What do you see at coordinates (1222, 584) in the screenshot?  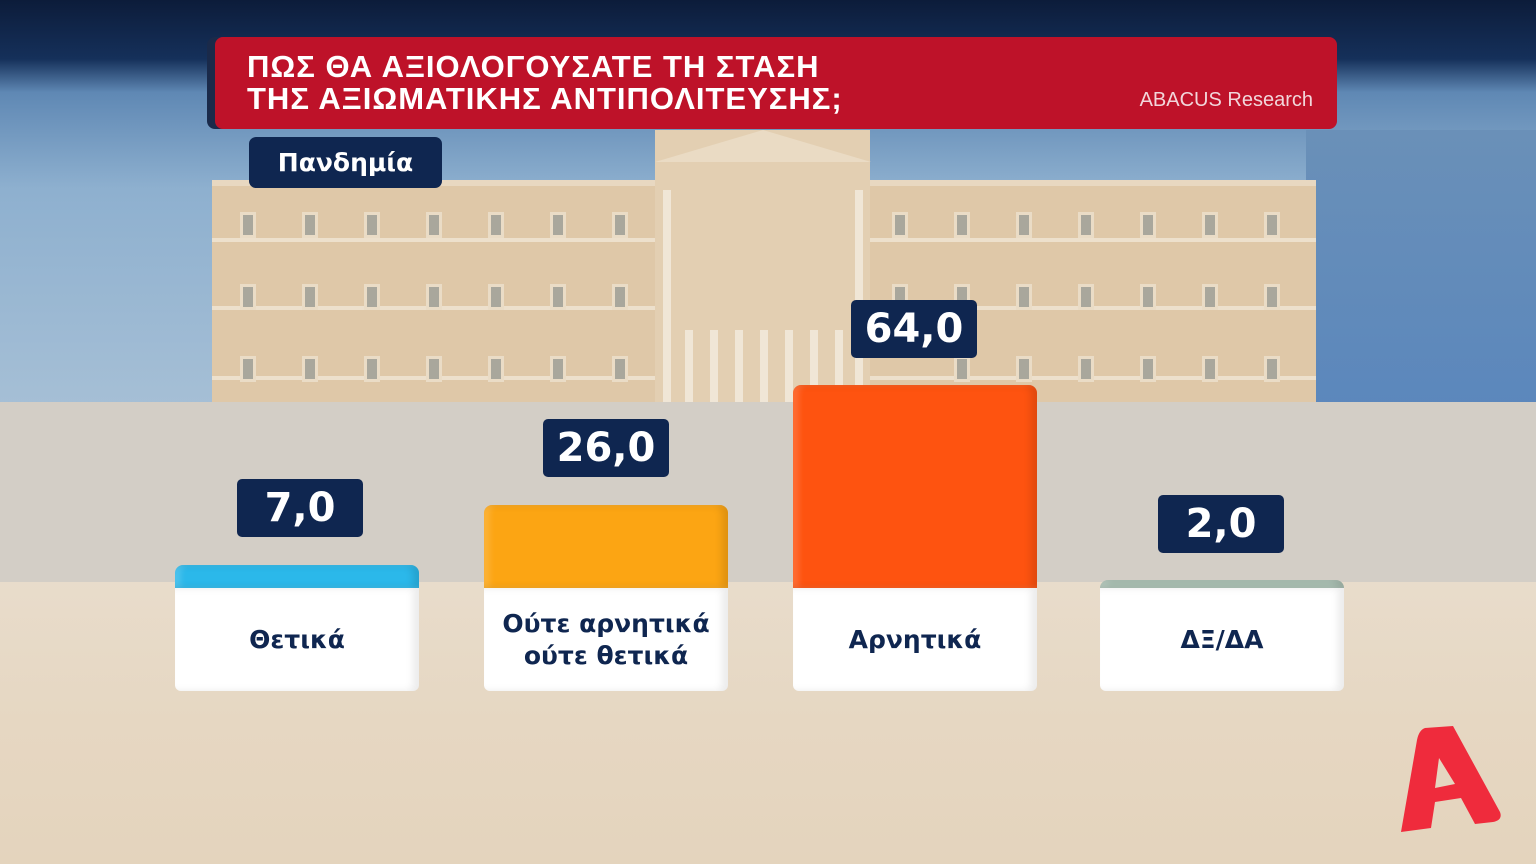 I see `bar-dkna` at bounding box center [1222, 584].